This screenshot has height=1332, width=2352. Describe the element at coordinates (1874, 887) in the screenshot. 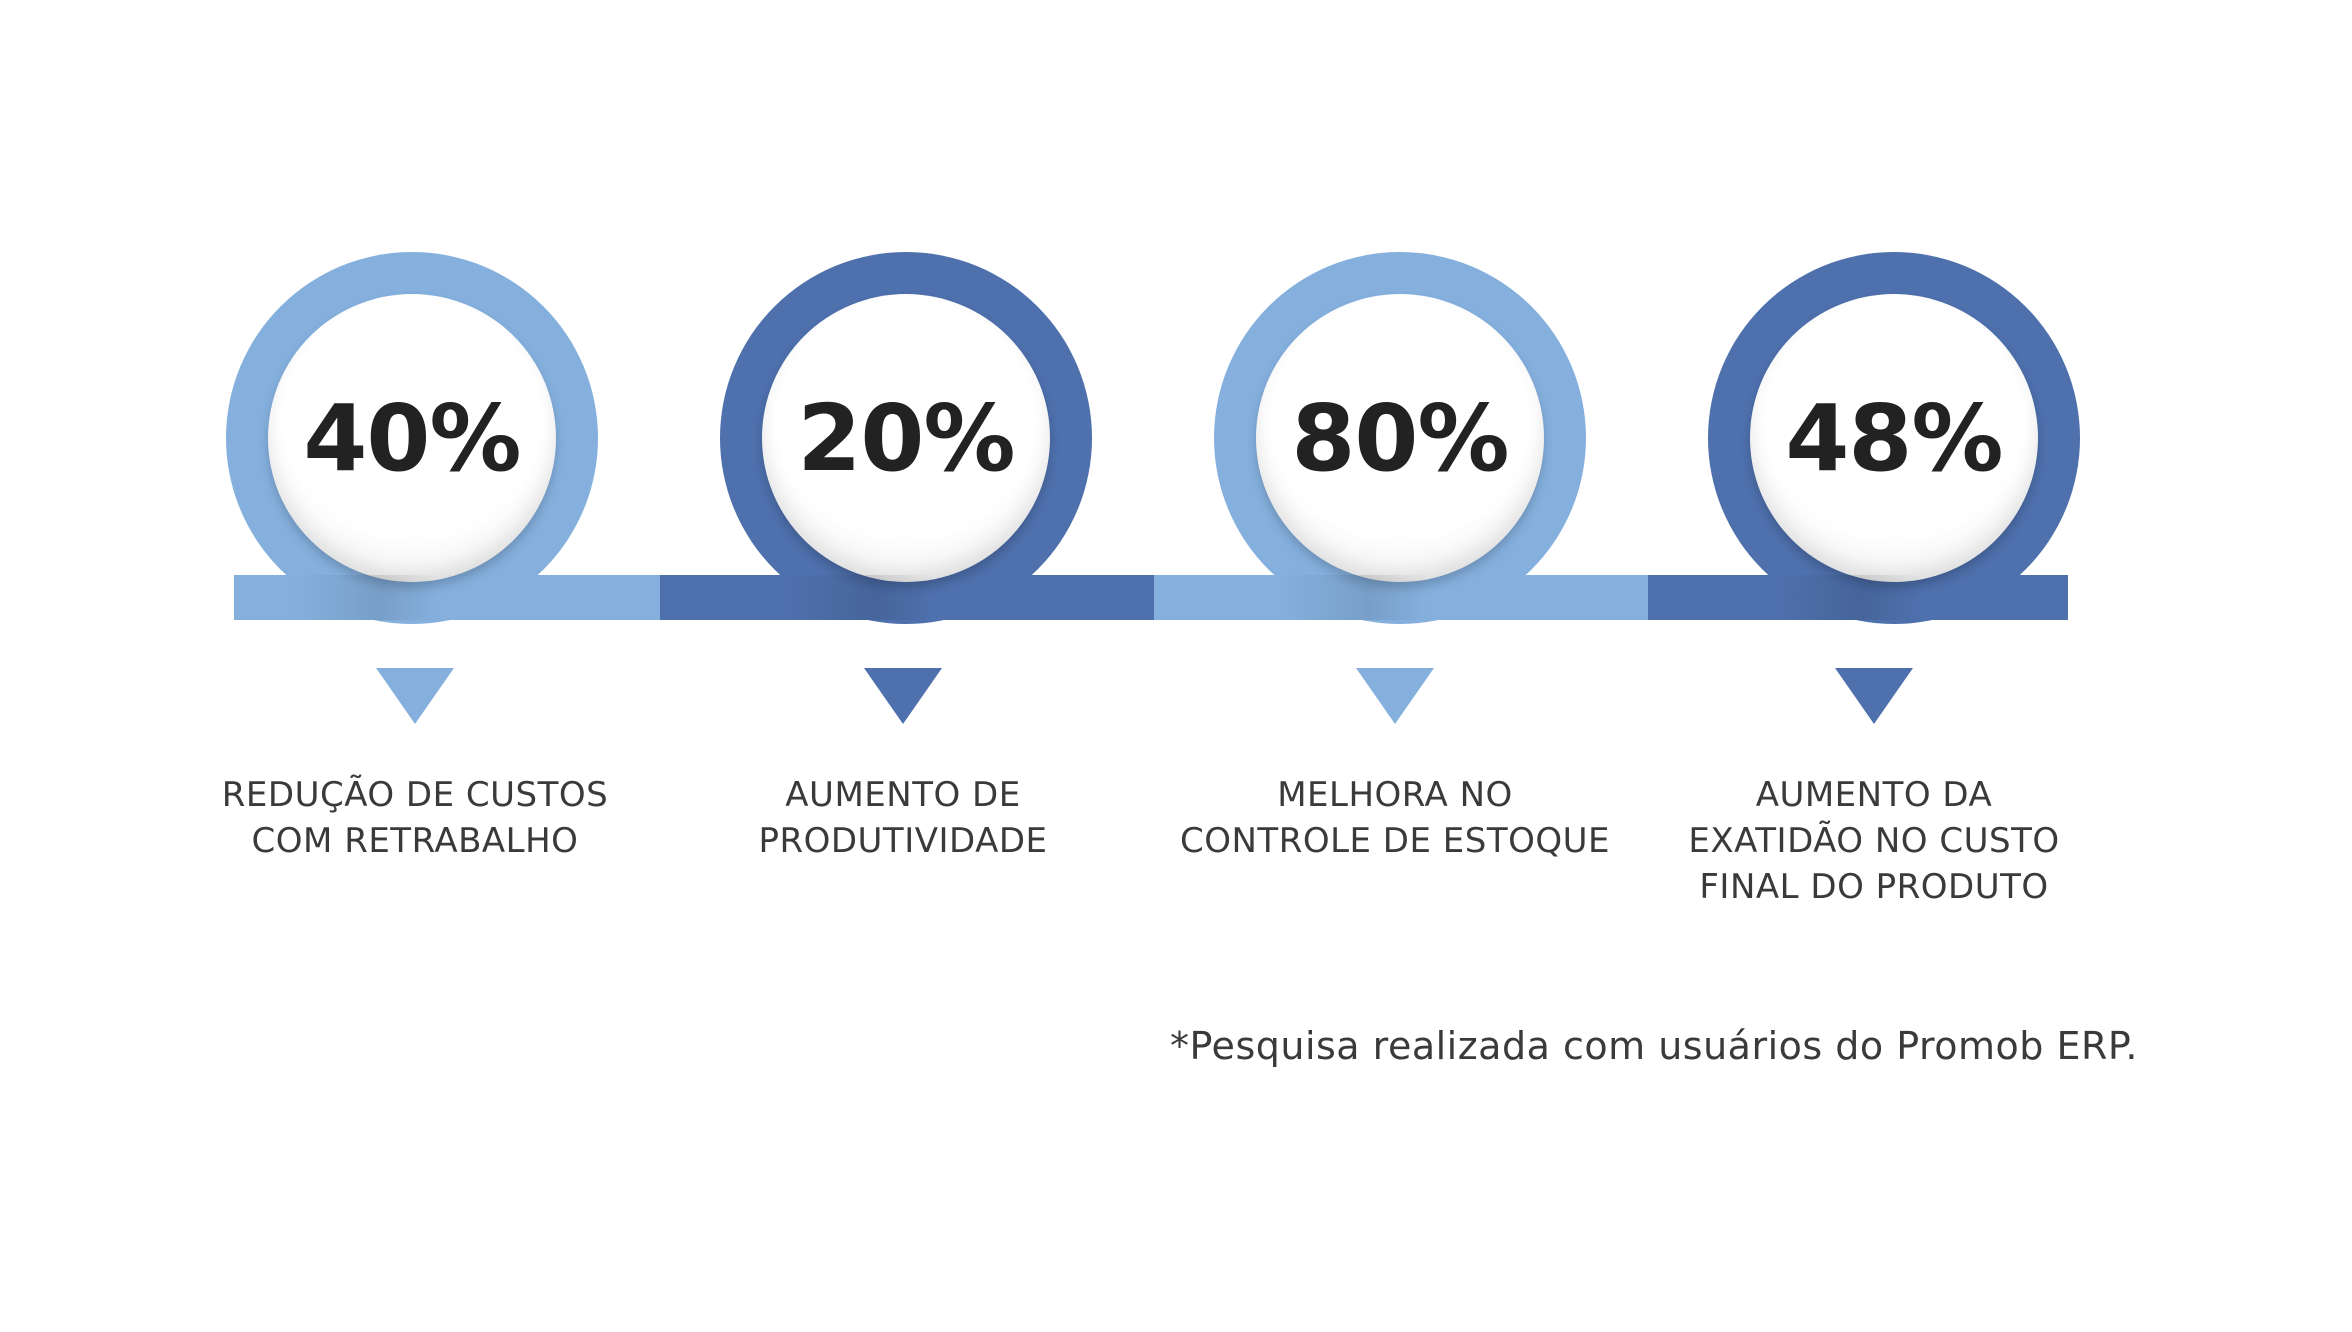

I see `label-line: FINAL DO PRODUTO` at that location.